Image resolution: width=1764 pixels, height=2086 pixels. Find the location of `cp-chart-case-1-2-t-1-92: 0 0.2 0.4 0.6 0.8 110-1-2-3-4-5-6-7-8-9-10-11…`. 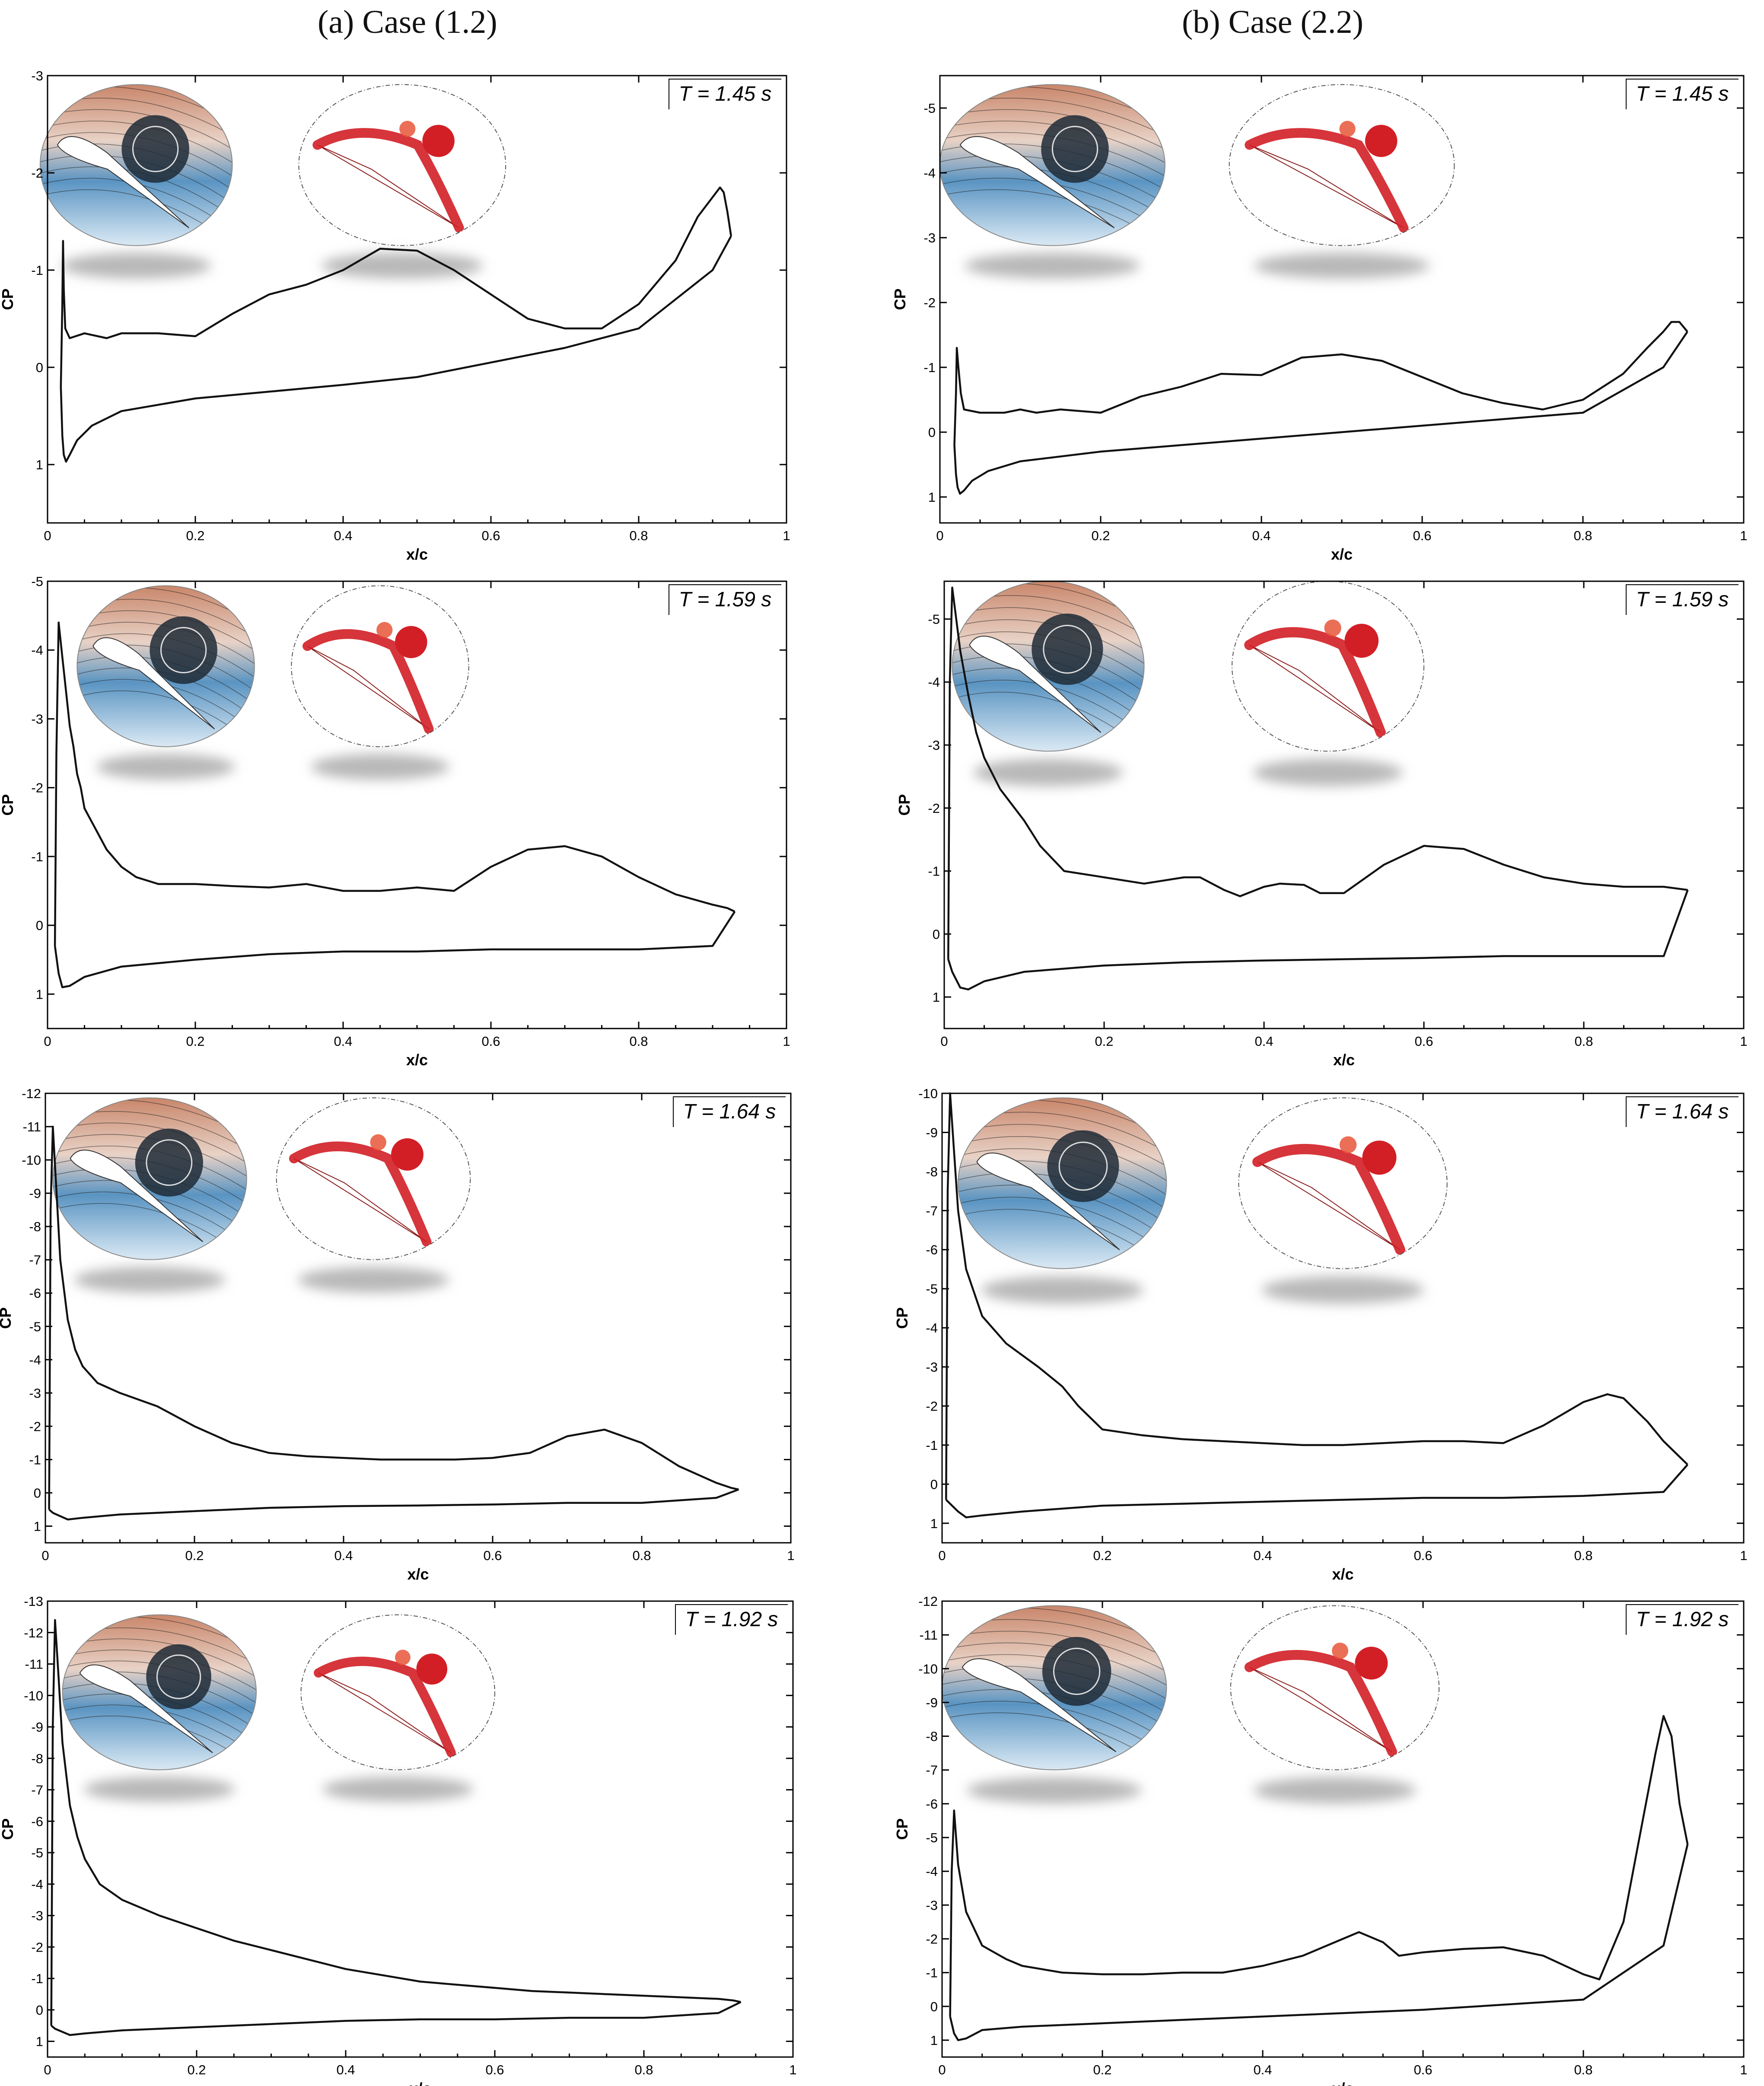

cp-chart-case-1-2-t-1-92: 0 0.2 0.4 0.6 0.8 110-1-2-3-4-5-6-7-8-9-10-11… is located at coordinates (398, 1840).